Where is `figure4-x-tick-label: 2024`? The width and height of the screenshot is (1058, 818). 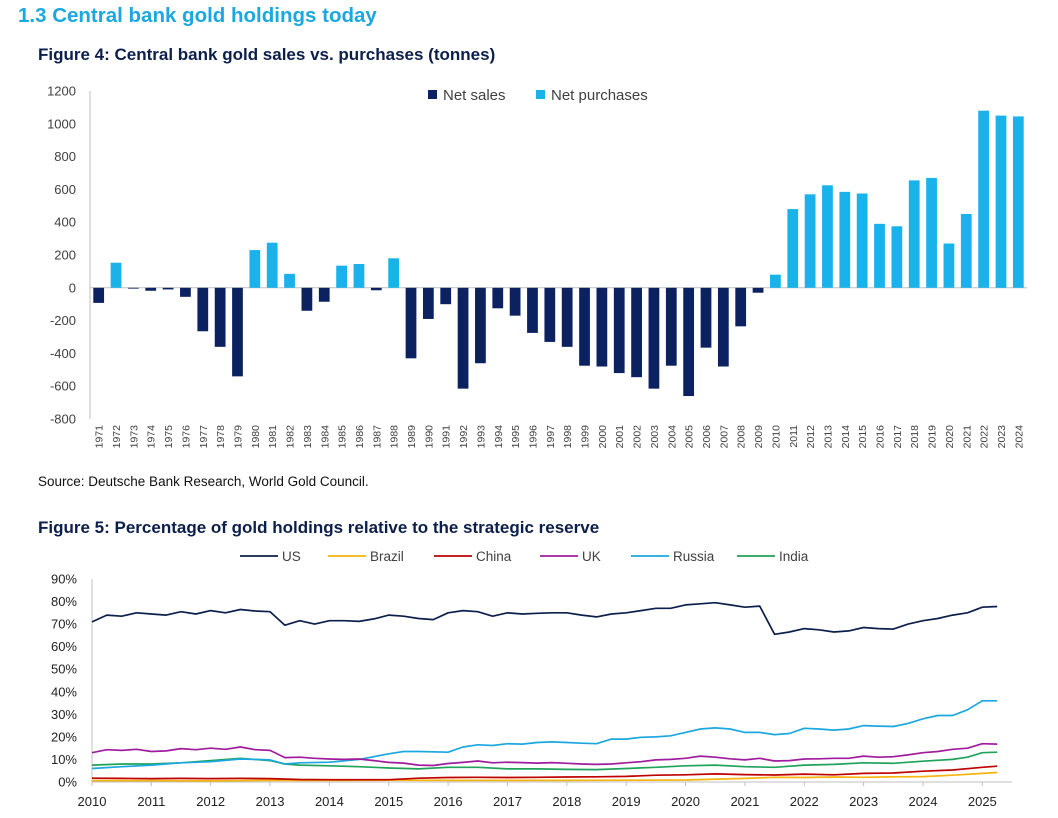
figure4-x-tick-label: 2024 is located at coordinates (1019, 437).